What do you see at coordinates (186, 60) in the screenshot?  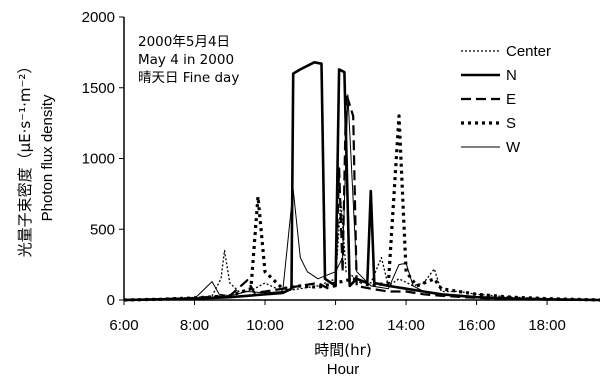 I see `annotation-date-en: May 4 in 2000` at bounding box center [186, 60].